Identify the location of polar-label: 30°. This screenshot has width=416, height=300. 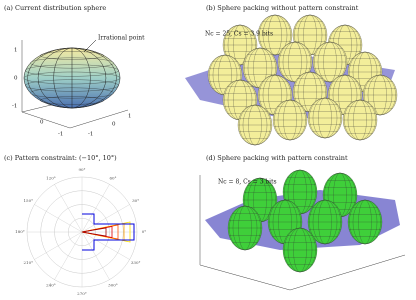
(135, 200).